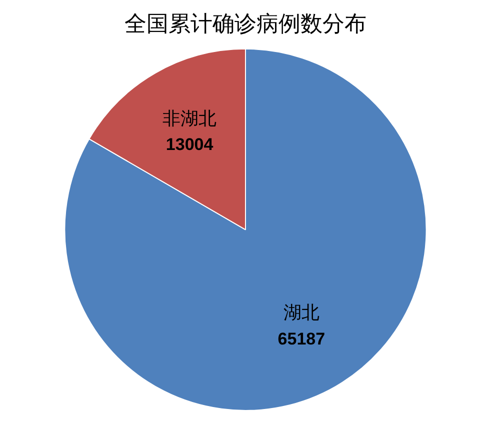 This screenshot has height=425, width=491. Describe the element at coordinates (189, 118) in the screenshot. I see `slice-label: 非湖北` at that location.